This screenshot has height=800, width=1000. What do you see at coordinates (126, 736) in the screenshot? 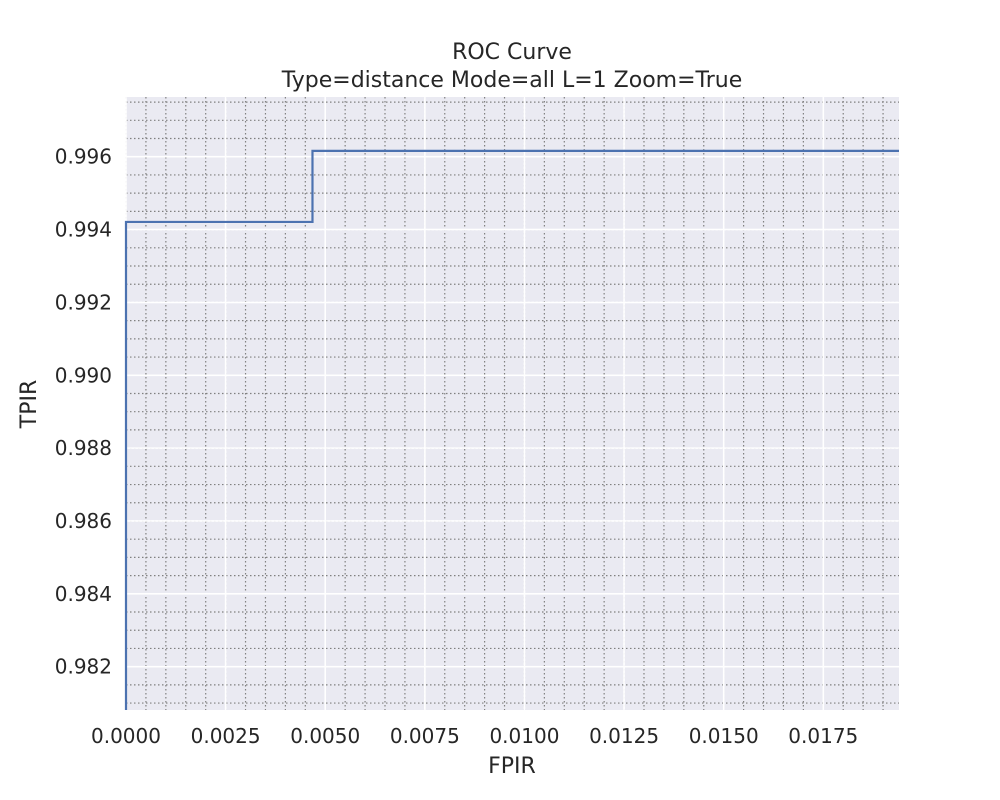
I see `x-tick-label: 0.0000` at bounding box center [126, 736].